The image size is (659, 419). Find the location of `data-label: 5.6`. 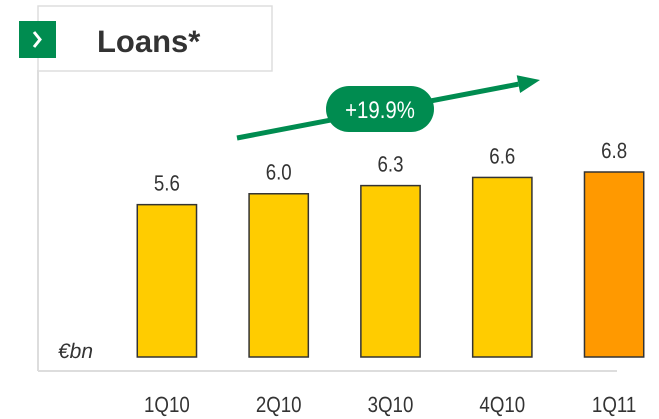

data-label: 5.6 is located at coordinates (167, 184).